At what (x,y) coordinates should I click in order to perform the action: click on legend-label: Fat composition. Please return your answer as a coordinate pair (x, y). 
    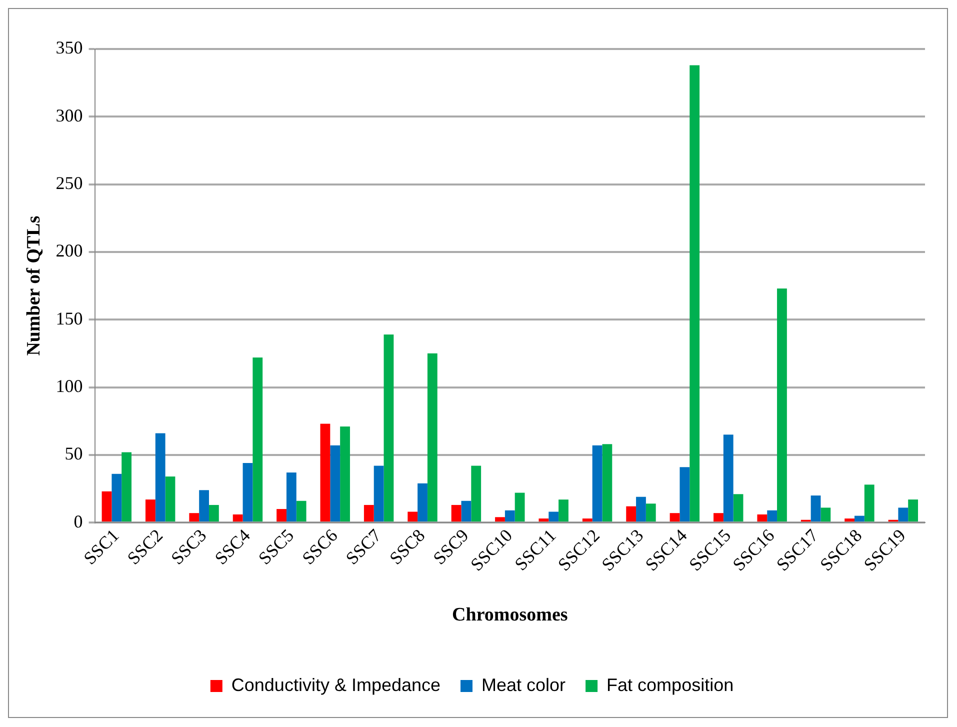
    Looking at the image, I should click on (670, 684).